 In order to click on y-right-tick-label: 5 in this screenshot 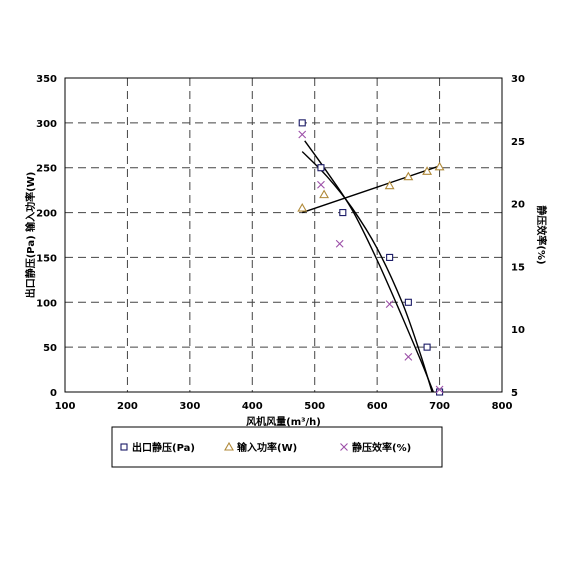, I will do `click(514, 393)`.